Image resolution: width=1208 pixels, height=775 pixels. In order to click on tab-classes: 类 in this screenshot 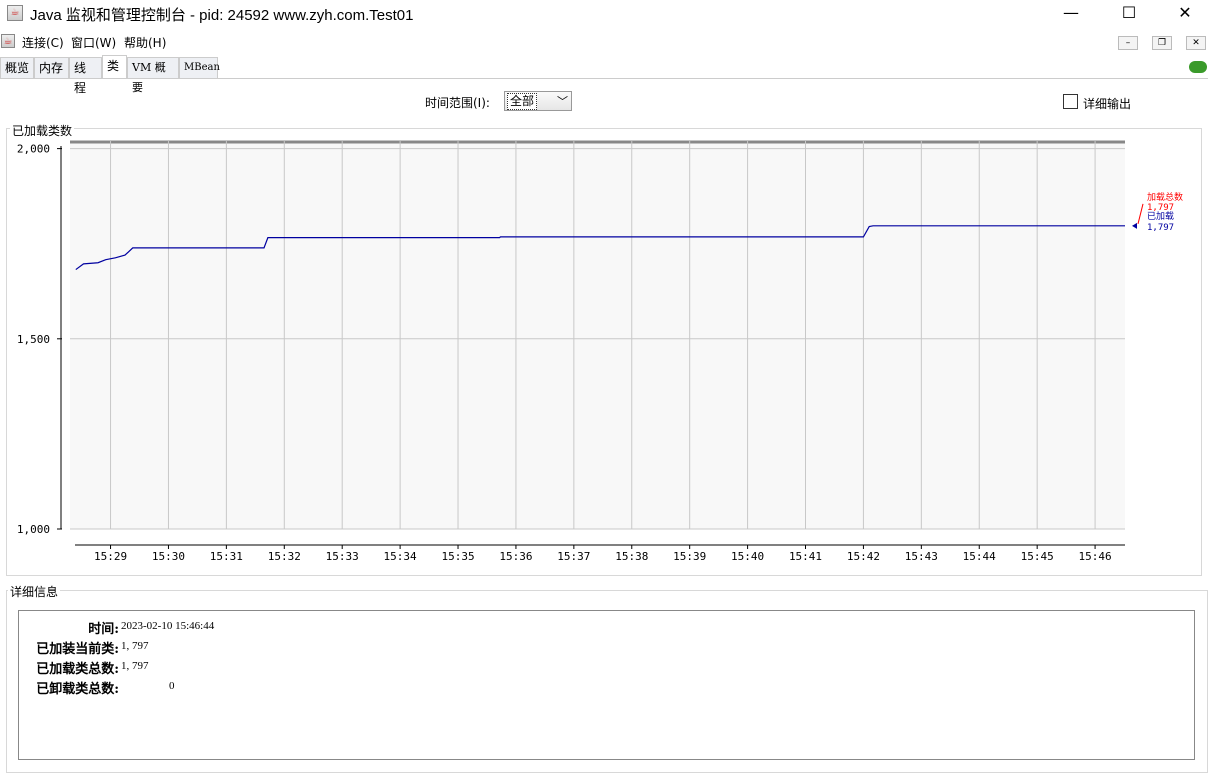, I will do `click(114, 66)`.